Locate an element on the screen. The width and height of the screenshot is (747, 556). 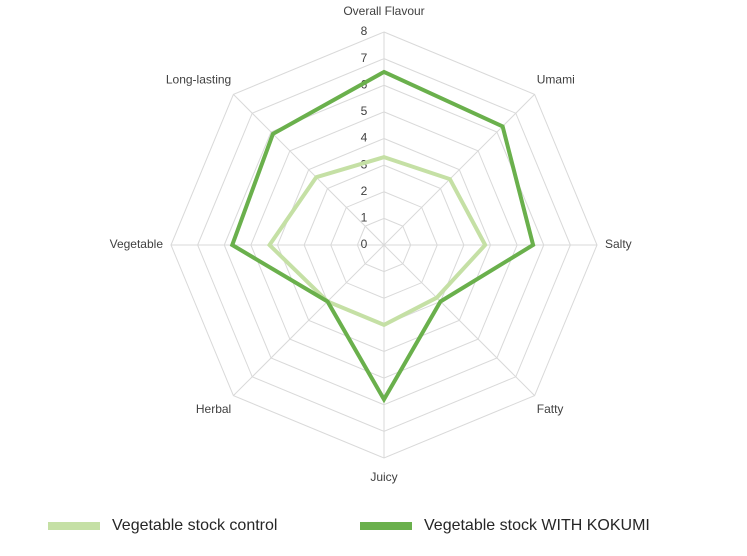
series-line is located at coordinates (377, 241).